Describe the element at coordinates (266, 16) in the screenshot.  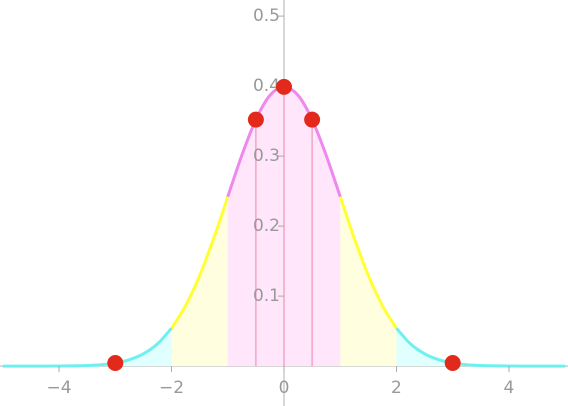
I see `y-tick-label: 0.5` at that location.